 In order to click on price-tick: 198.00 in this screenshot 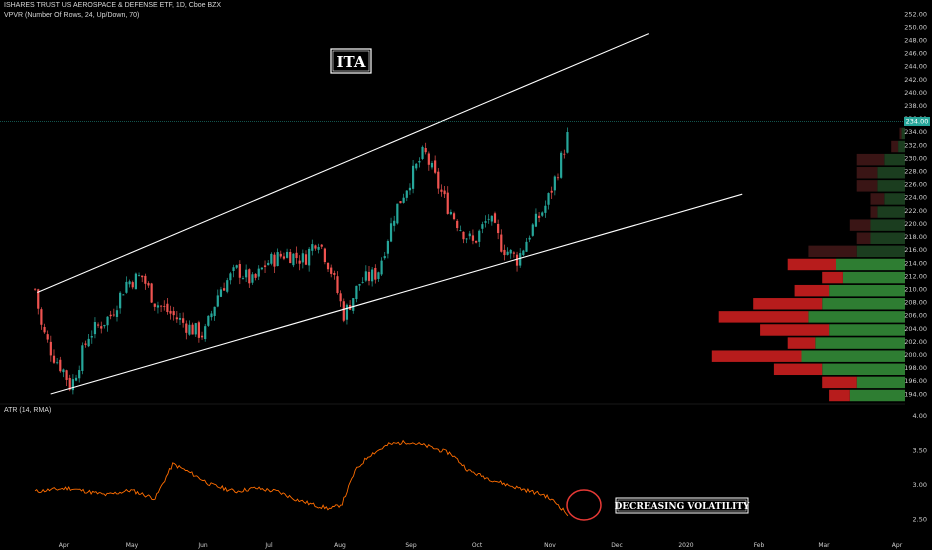, I will do `click(915, 368)`.